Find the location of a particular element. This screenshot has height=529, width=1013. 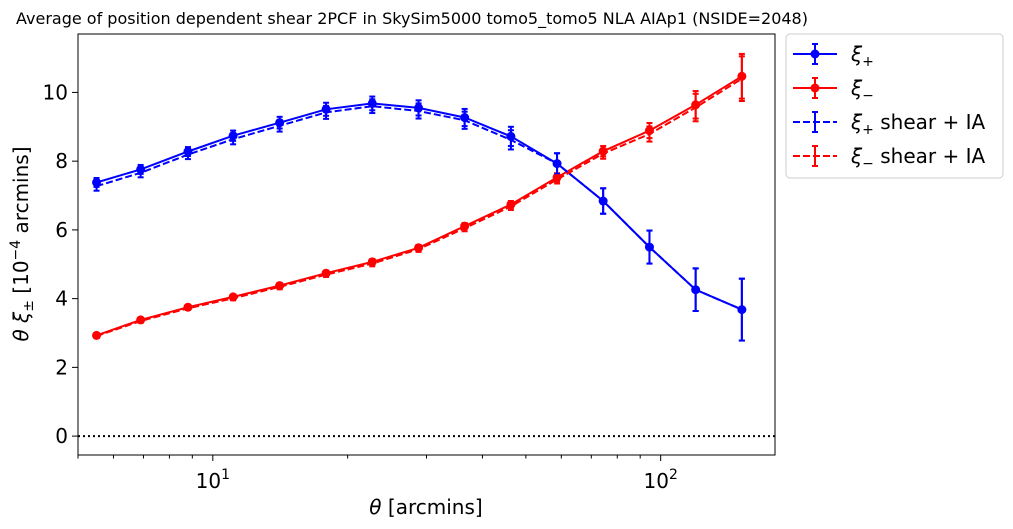

legend-entry-3: ξ− shear + IA is located at coordinates (889, 158).